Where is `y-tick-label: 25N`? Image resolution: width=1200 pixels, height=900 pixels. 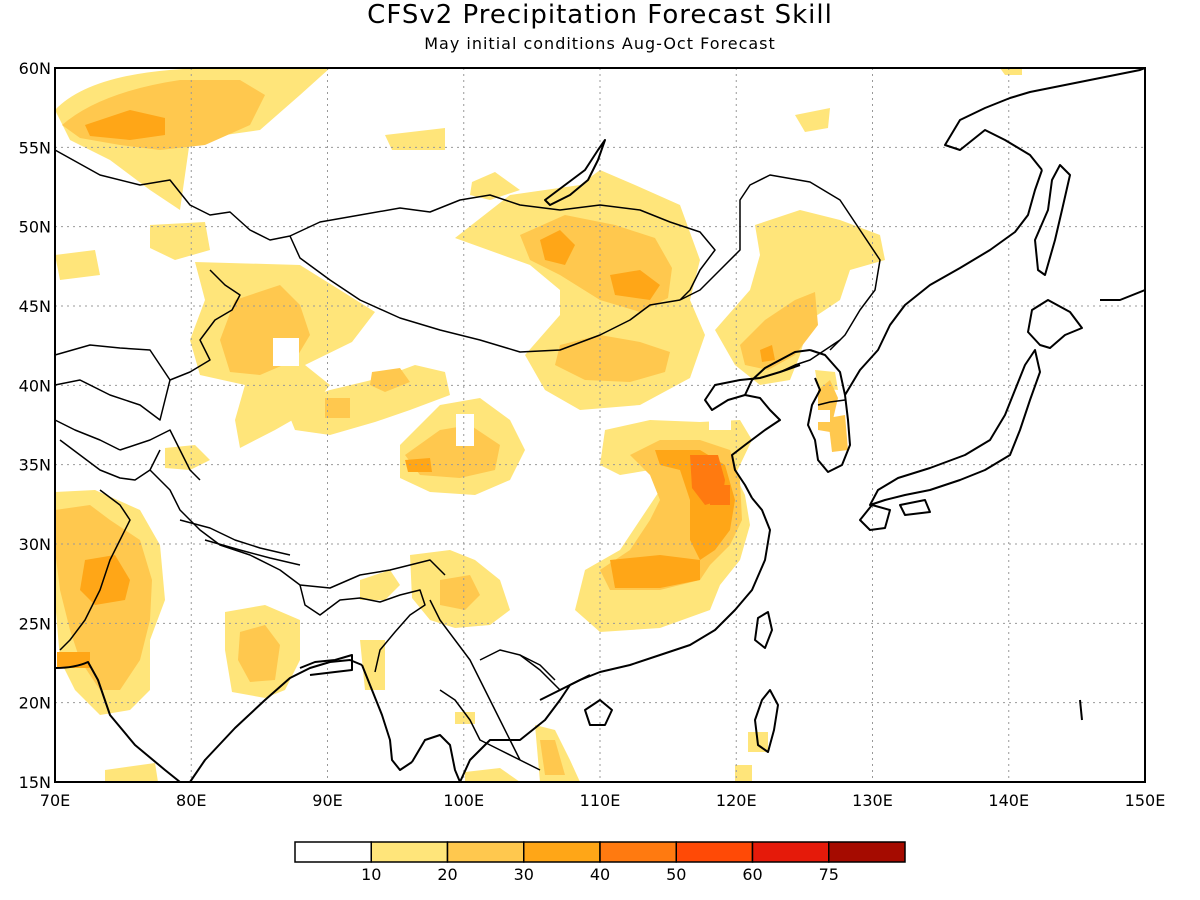 y-tick-label: 25N is located at coordinates (35, 623).